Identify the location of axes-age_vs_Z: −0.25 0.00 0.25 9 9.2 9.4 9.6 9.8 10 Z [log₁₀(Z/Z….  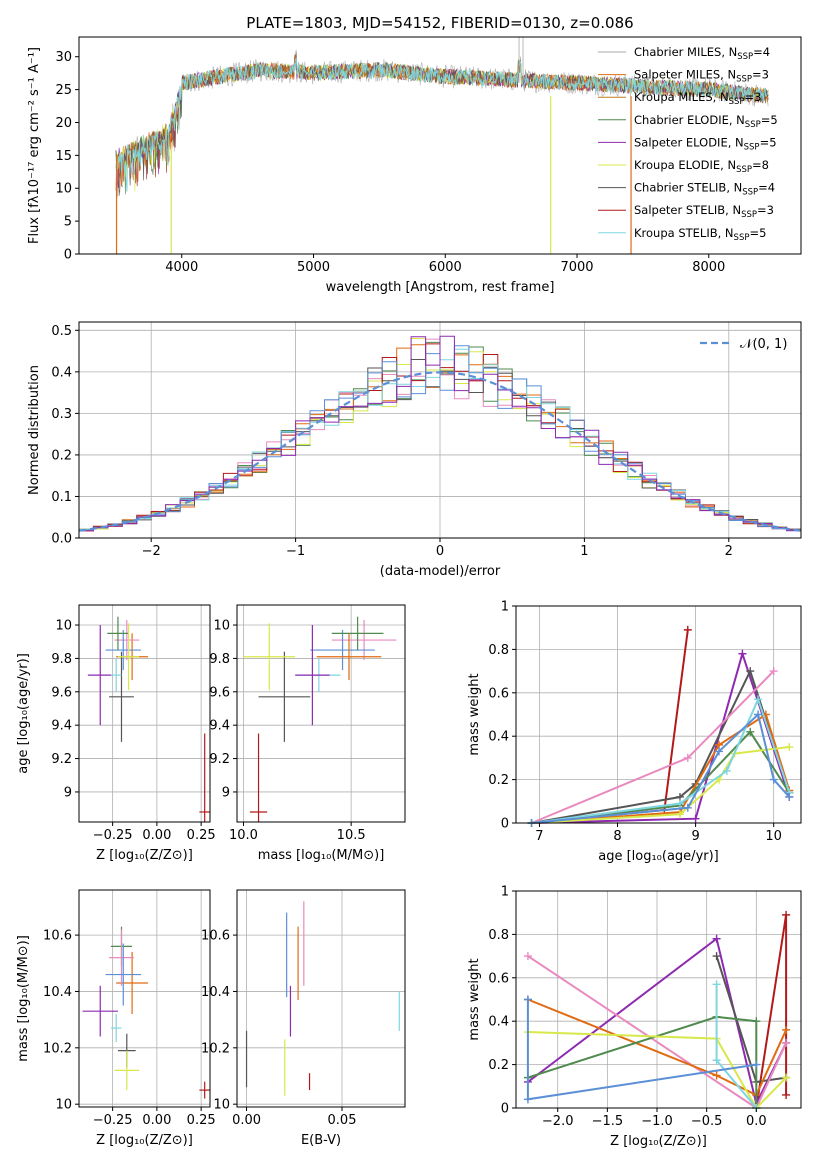
(116, 733).